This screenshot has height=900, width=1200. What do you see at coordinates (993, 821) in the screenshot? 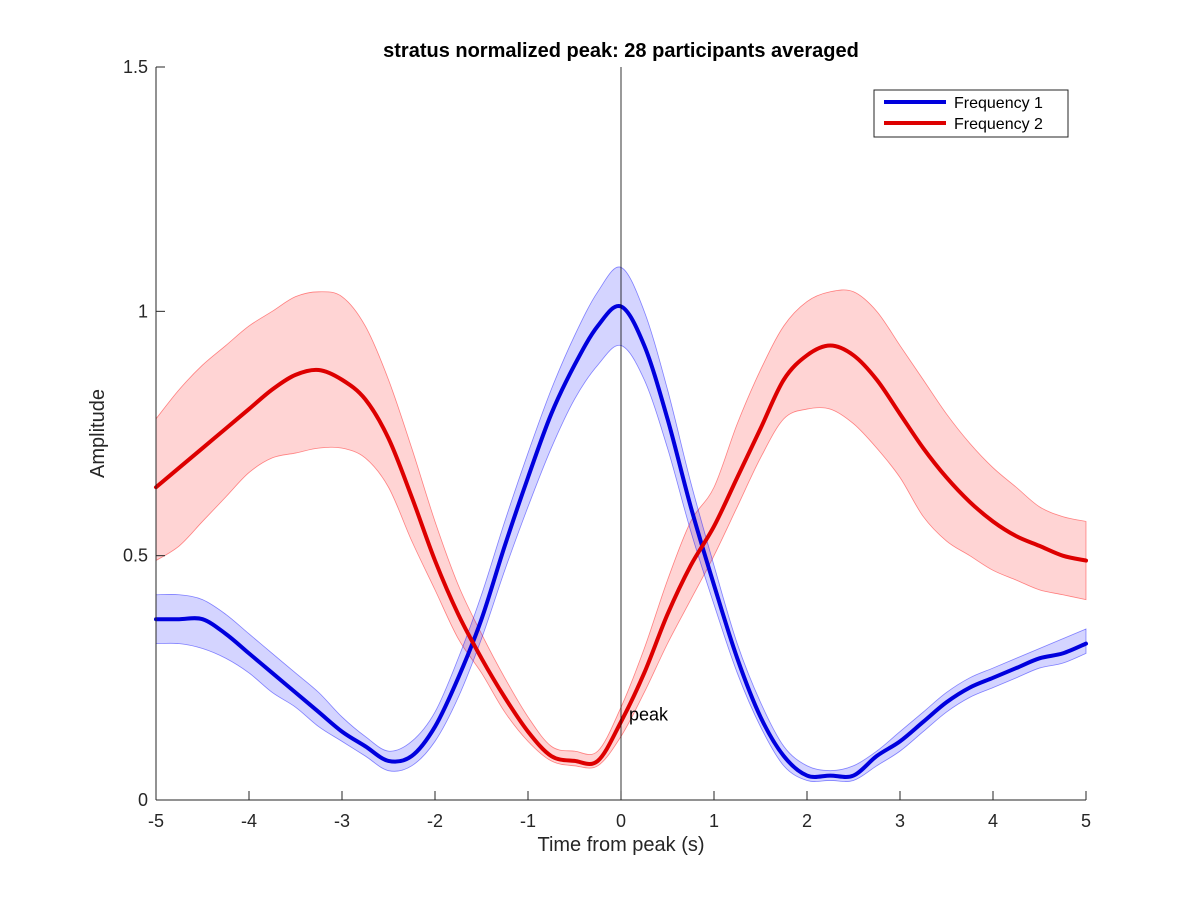
I see `x-tick-label: 4` at bounding box center [993, 821].